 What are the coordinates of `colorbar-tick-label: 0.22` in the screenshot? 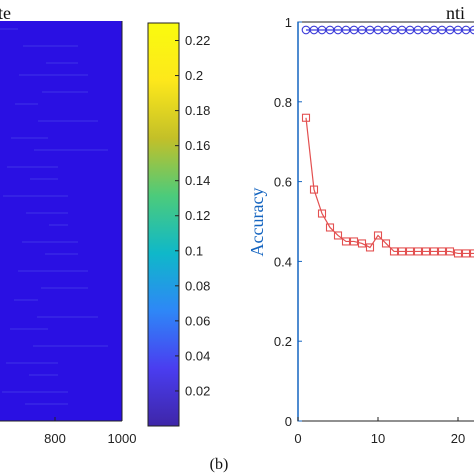 It's located at (197, 40).